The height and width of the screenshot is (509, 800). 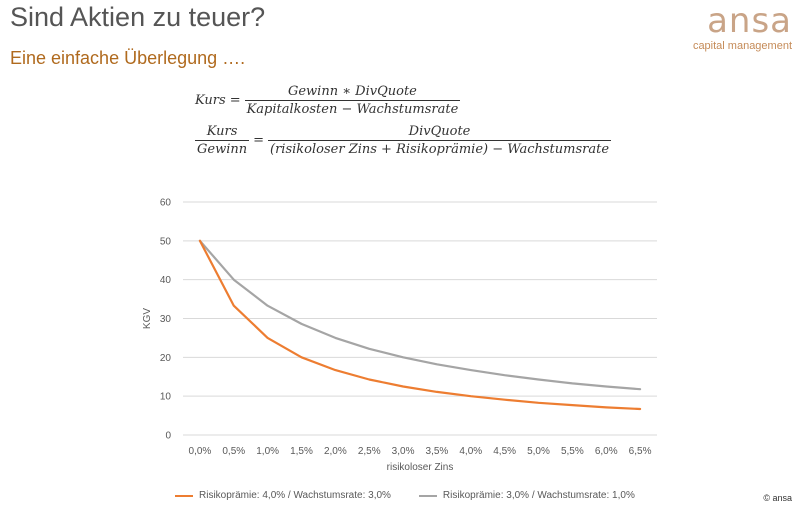 I want to click on formula-numerator: Gewinn ∗ DivQuote, so click(x=352, y=91).